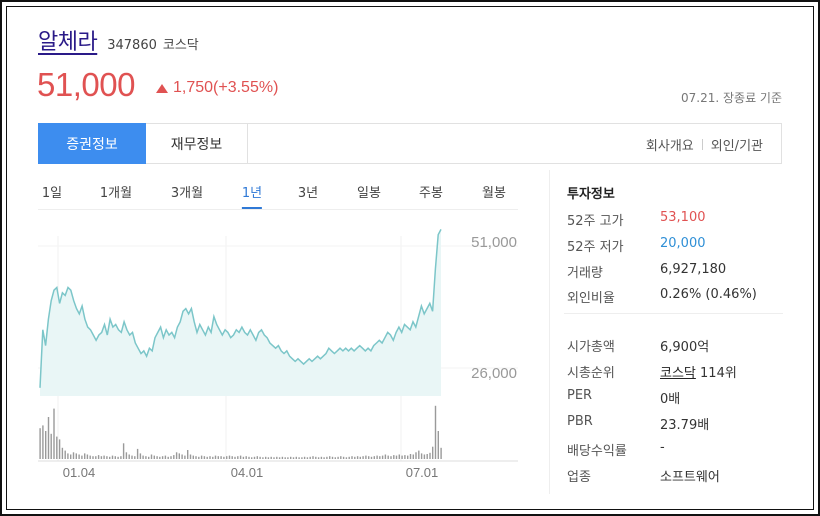  What do you see at coordinates (431, 193) in the screenshot?
I see `period-weekly: 주봉` at bounding box center [431, 193].